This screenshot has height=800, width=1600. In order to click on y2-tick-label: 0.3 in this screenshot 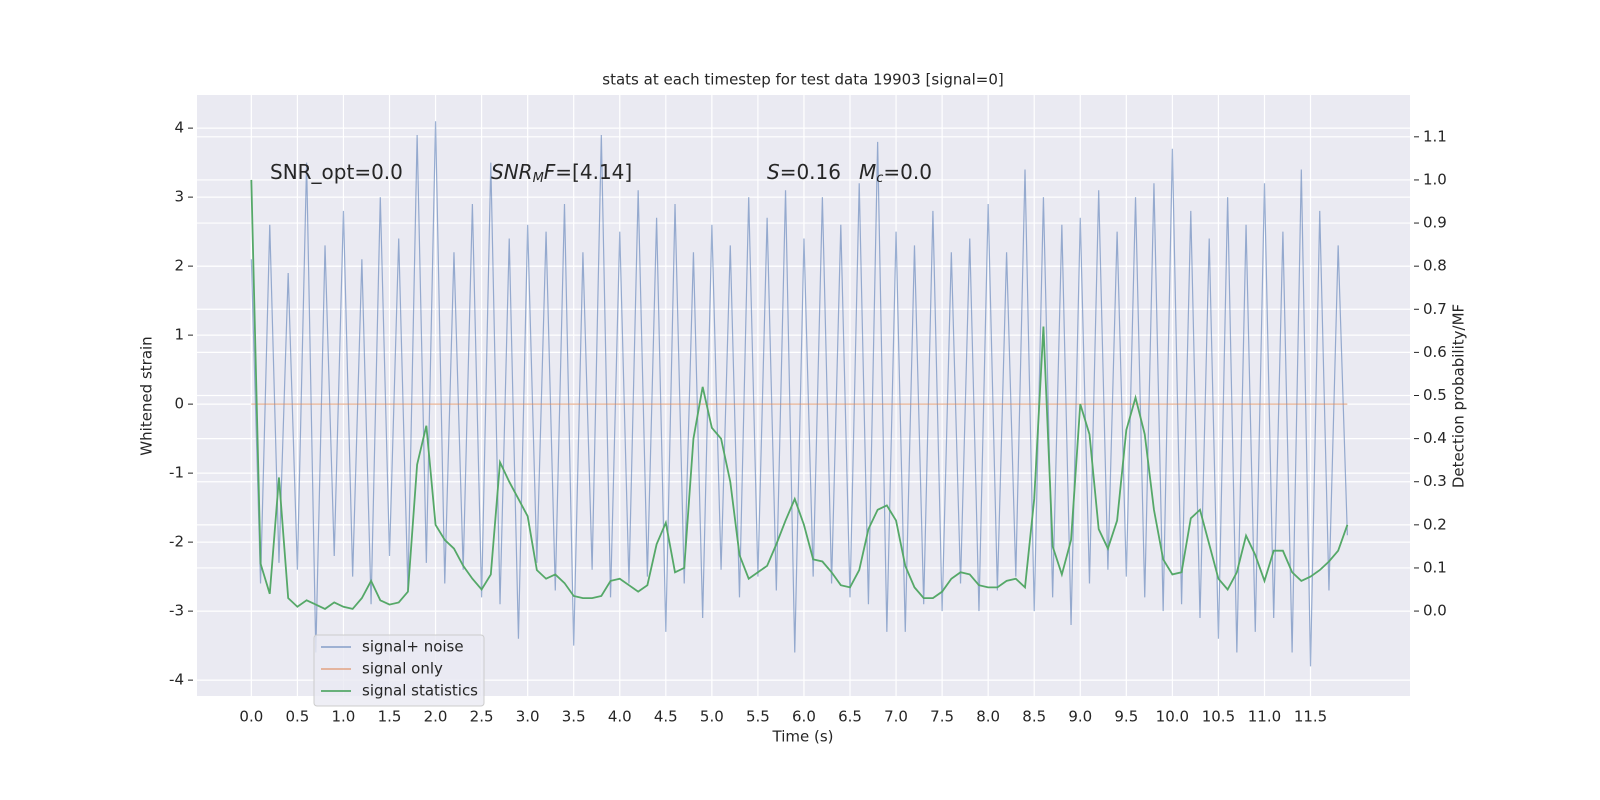, I will do `click(1435, 481)`.